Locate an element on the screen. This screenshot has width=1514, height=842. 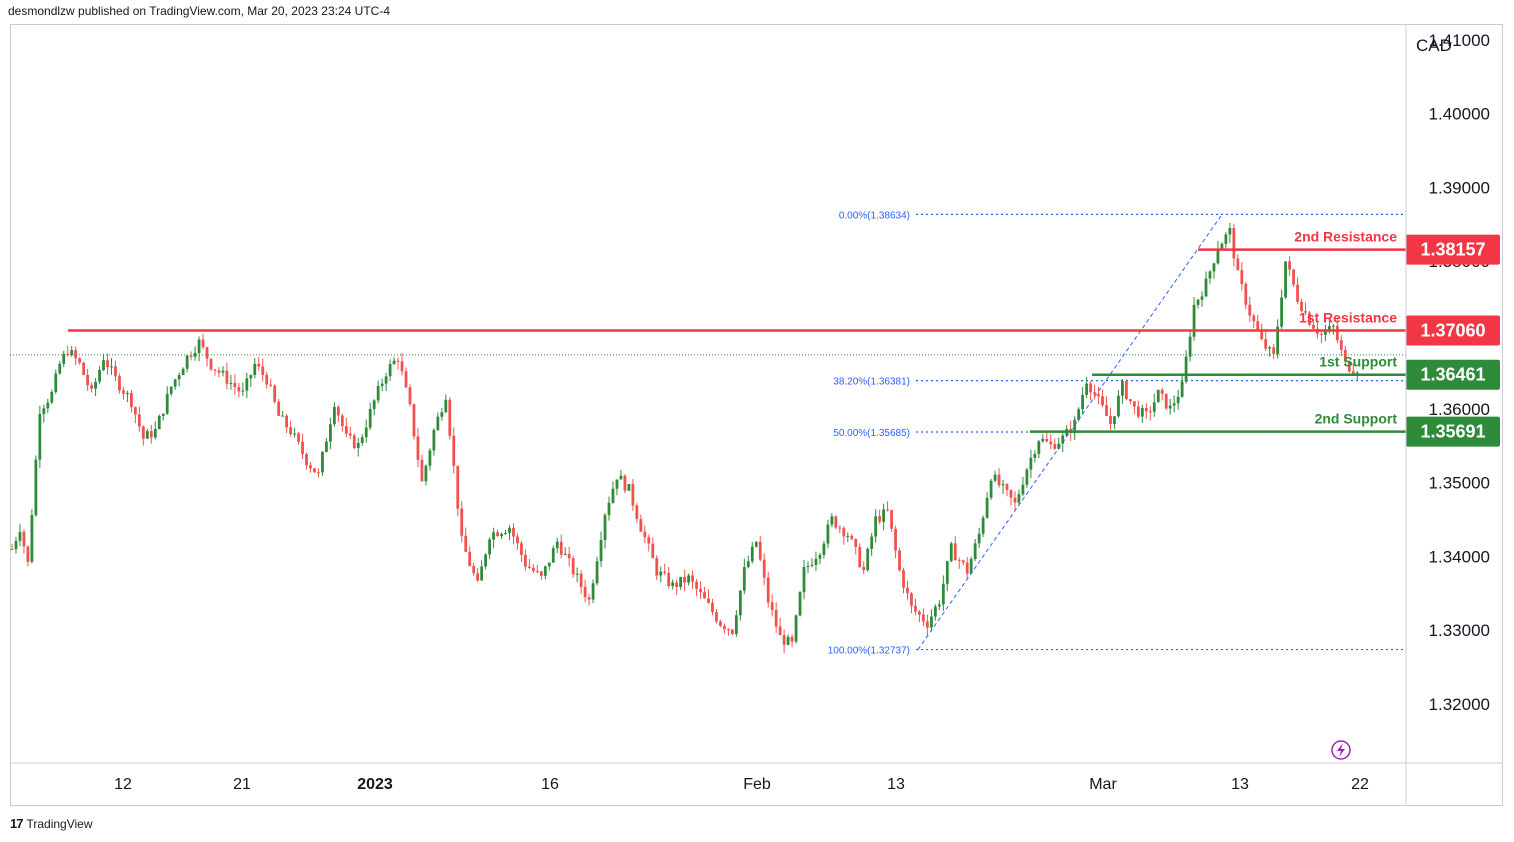
tradingview-logo-icon: 17 is located at coordinates (17, 823).